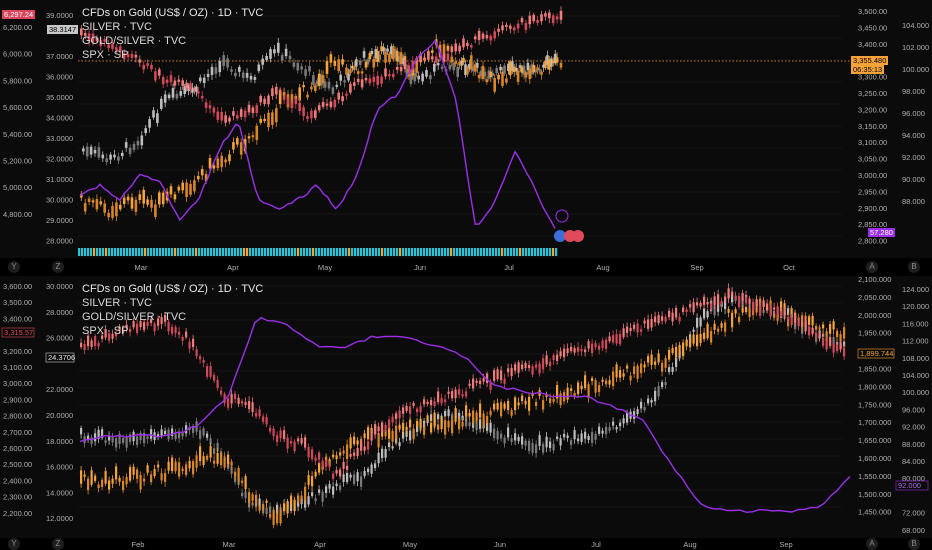  I want to click on y-axis-button-bottom: Y, so click(14, 544).